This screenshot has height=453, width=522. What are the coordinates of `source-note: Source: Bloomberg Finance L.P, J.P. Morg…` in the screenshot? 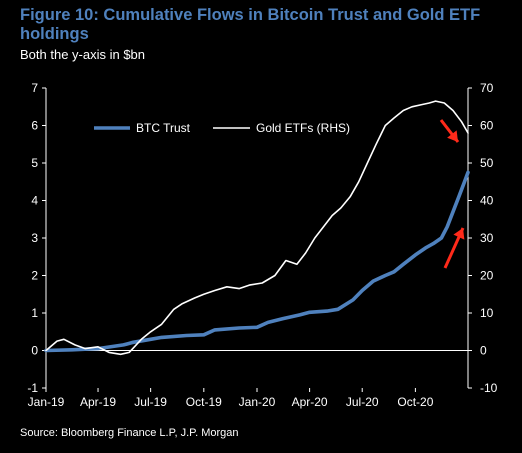 It's located at (129, 433).